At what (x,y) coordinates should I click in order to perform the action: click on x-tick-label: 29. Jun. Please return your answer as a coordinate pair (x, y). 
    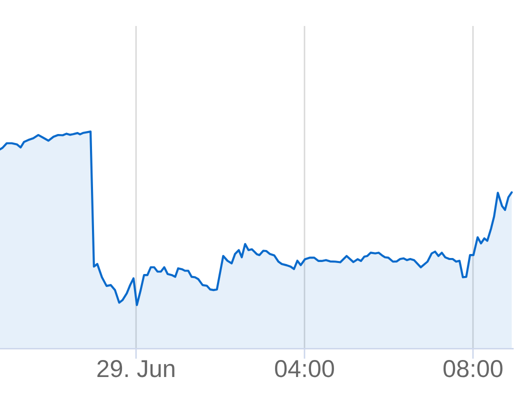
    Looking at the image, I should click on (135, 369).